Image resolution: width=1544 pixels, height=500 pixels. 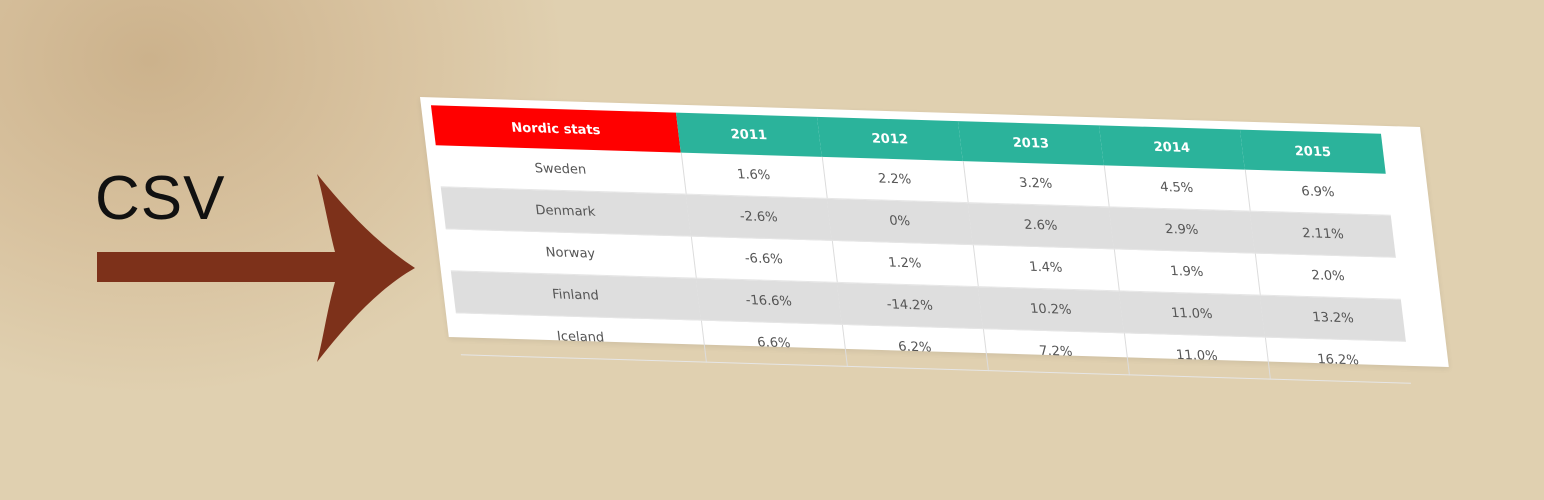 What do you see at coordinates (894, 179) in the screenshot?
I see `value-cell: 2.2%` at bounding box center [894, 179].